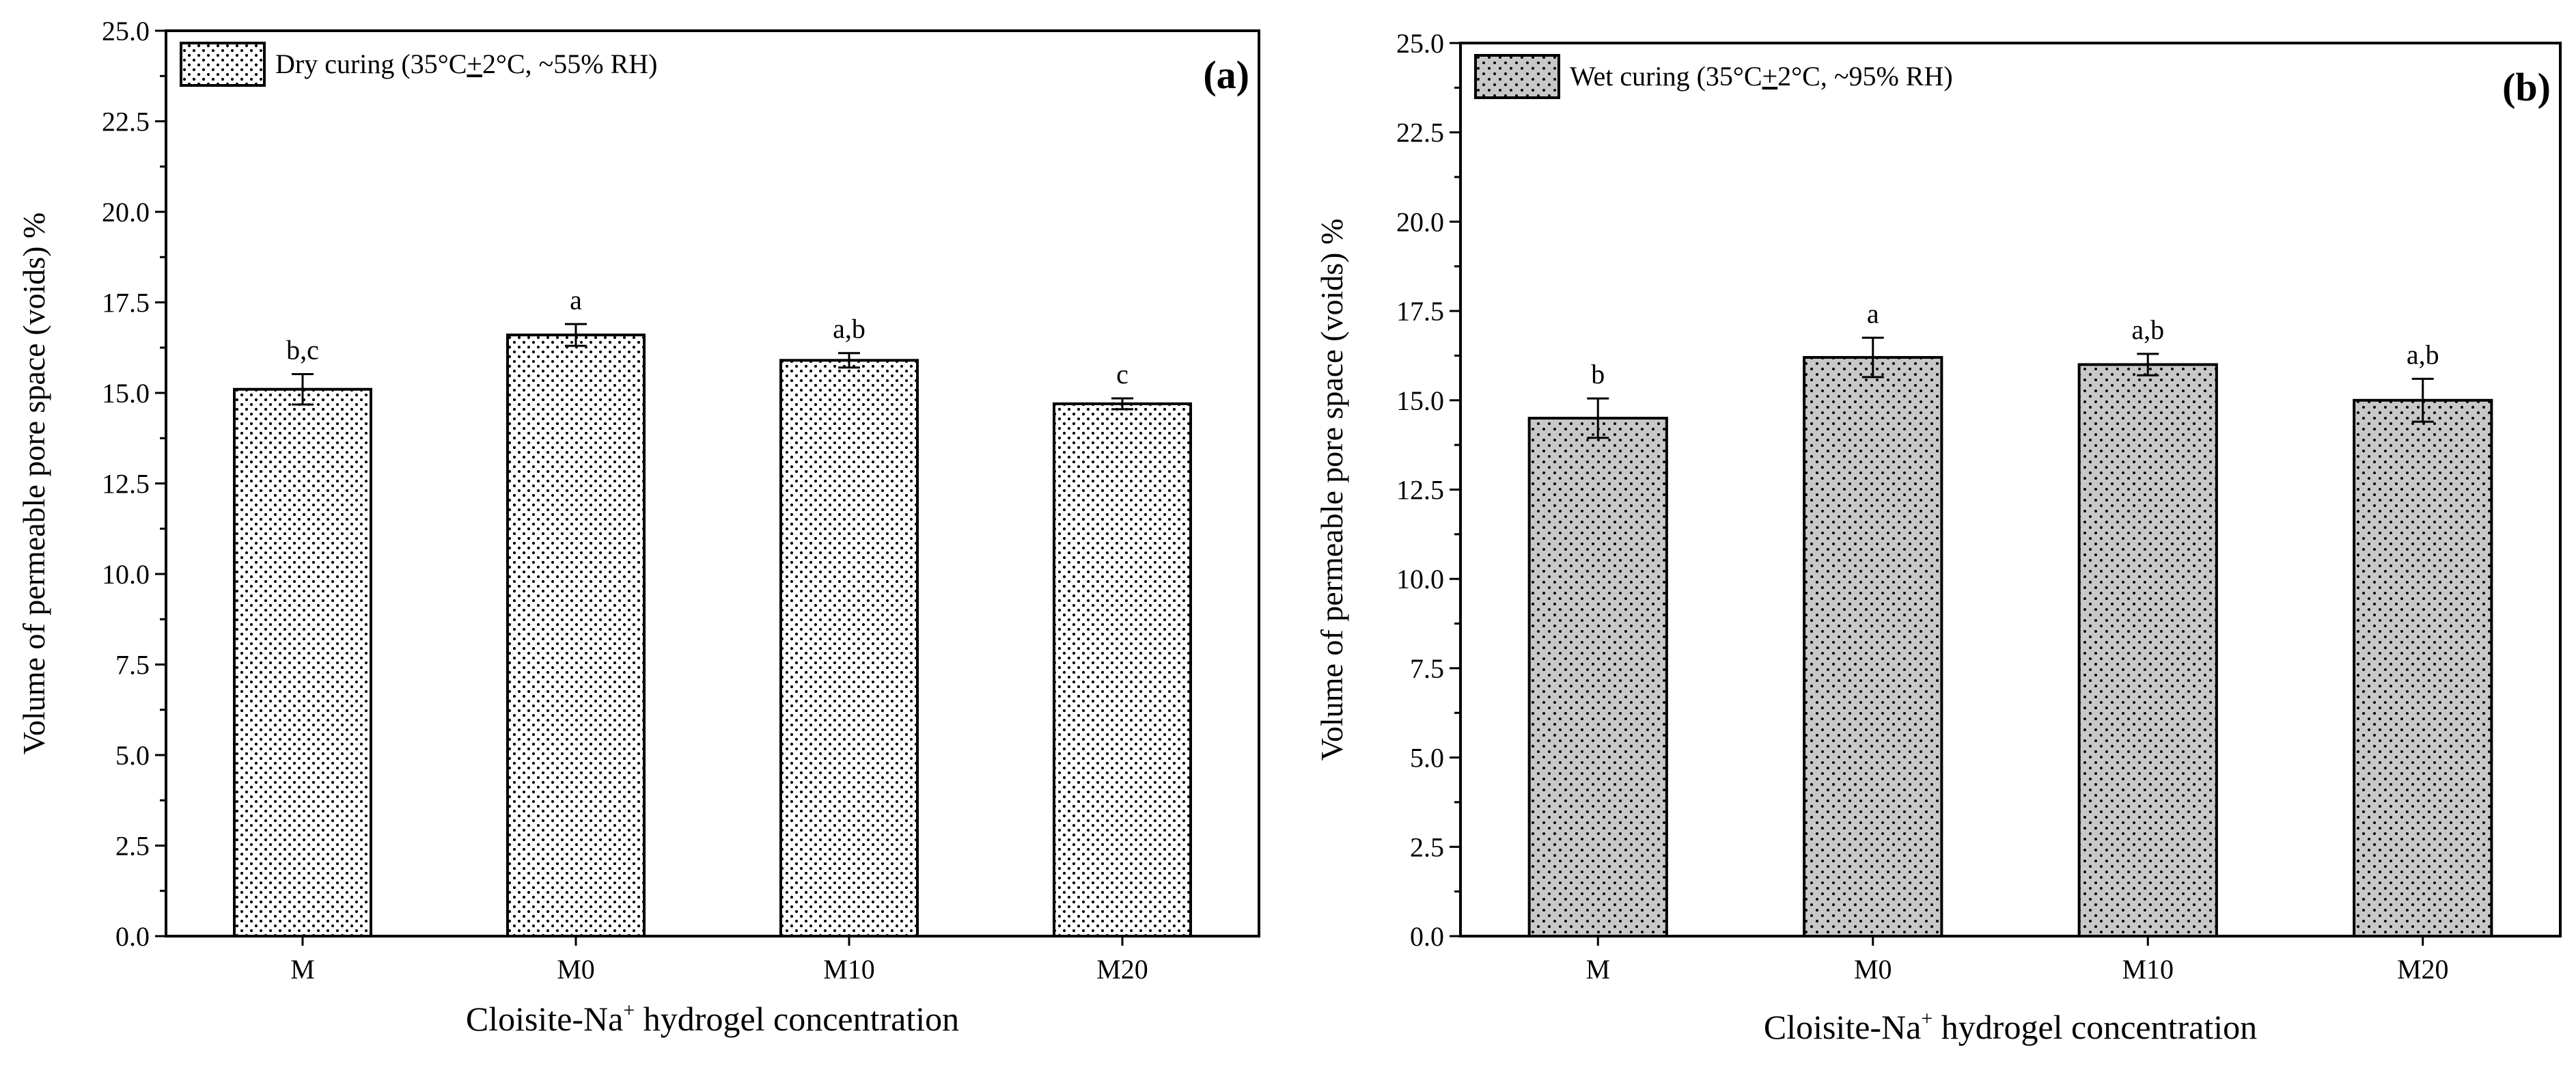 The image size is (2576, 1081). What do you see at coordinates (466, 64) in the screenshot?
I see `legend-label: Dry curing (35°C+2°C, ~55% RH)` at bounding box center [466, 64].